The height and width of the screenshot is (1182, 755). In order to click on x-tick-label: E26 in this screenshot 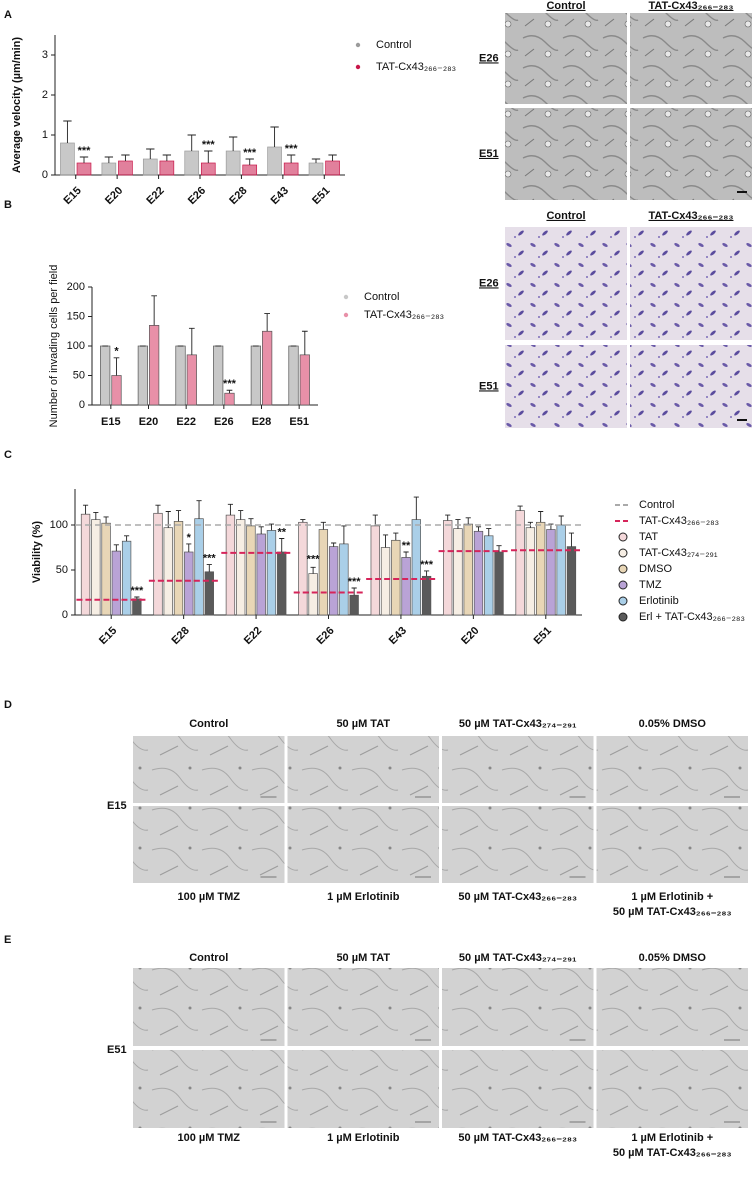, I will do `click(224, 422)`.